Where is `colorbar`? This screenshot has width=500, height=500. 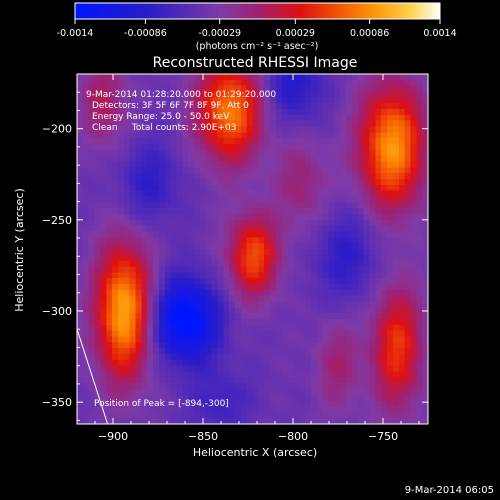 colorbar is located at coordinates (257, 11).